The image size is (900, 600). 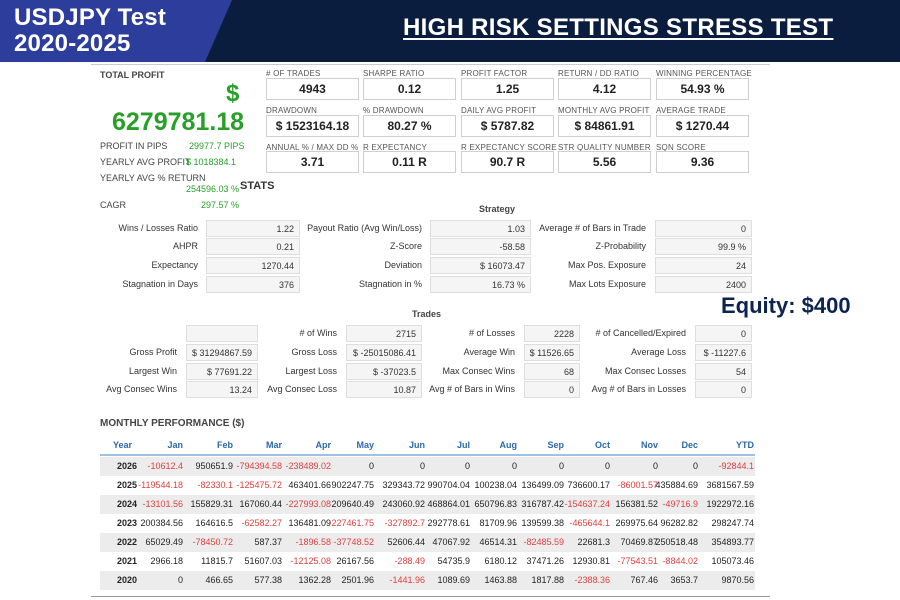 What do you see at coordinates (620, 246) in the screenshot?
I see `stat-label: Z-Probability` at bounding box center [620, 246].